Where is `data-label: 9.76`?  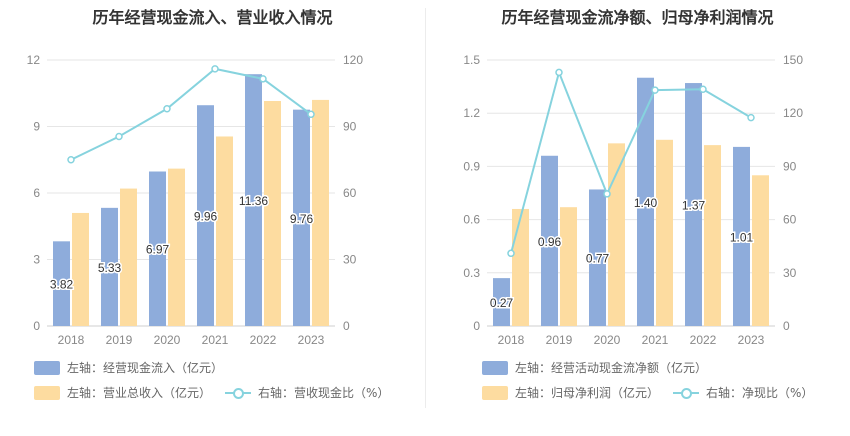 data-label: 9.76 is located at coordinates (302, 219).